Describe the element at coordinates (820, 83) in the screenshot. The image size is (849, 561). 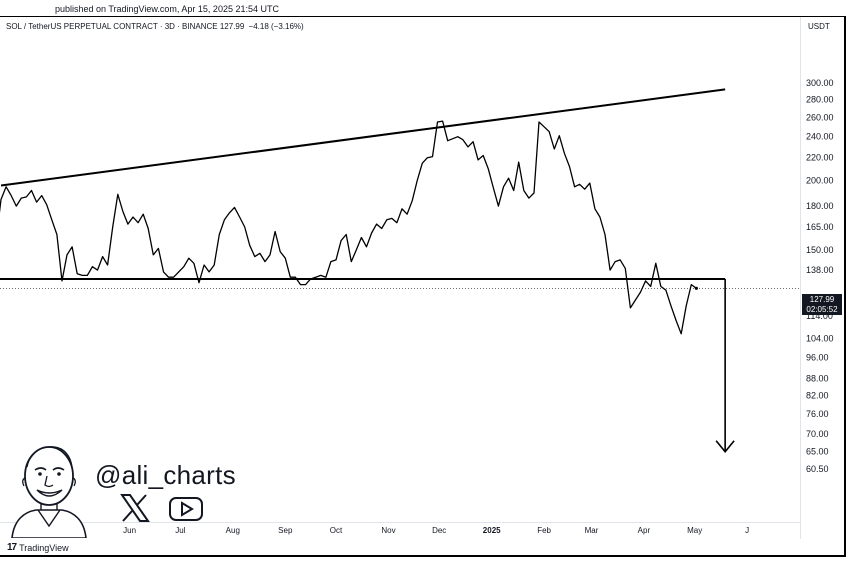
I see `y-tick-label: 300.00` at that location.